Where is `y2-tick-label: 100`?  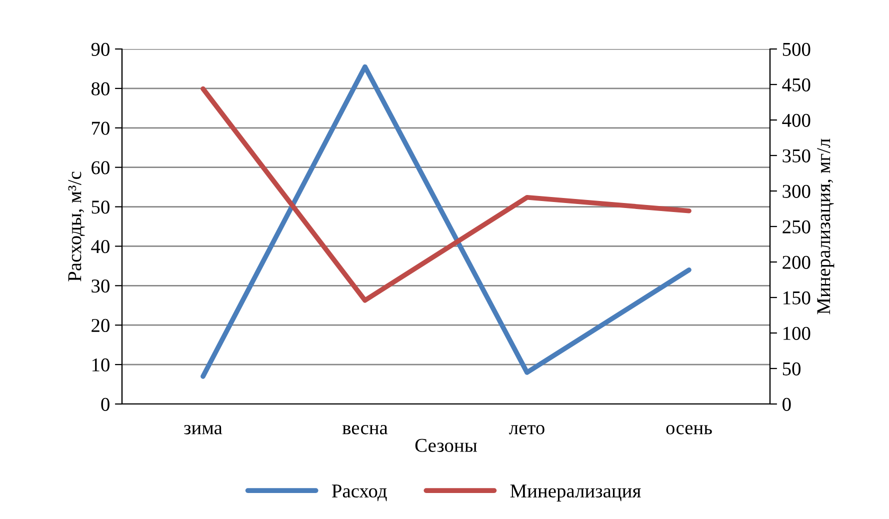
y2-tick-label: 100 is located at coordinates (797, 333).